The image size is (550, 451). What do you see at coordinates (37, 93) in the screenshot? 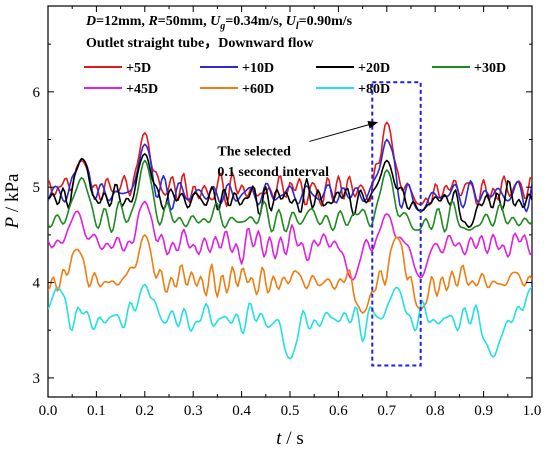
I see `y-tick-label: 6` at bounding box center [37, 93].